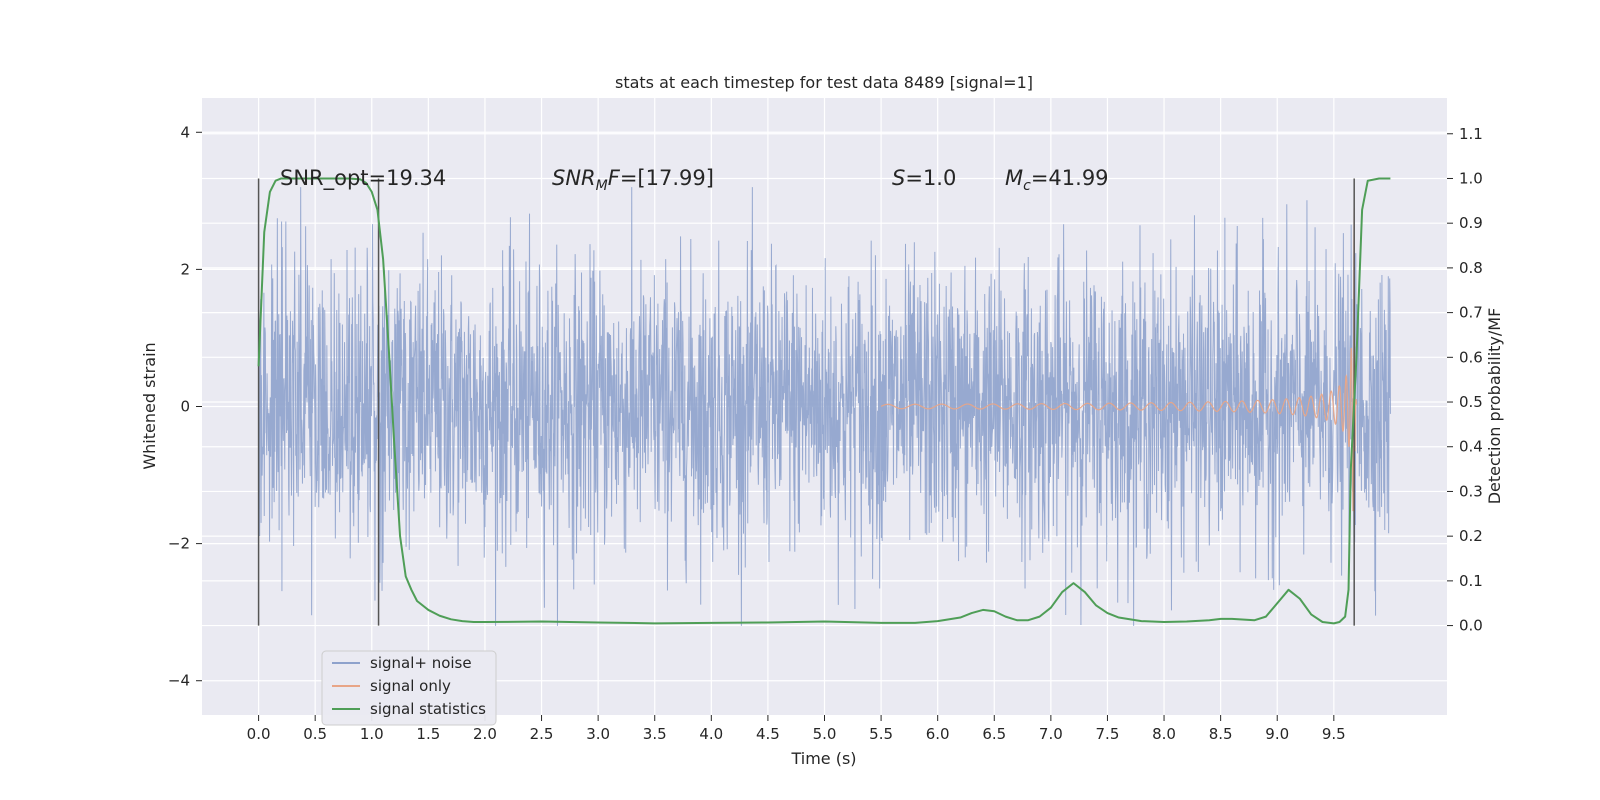  I want to click on y-right-tick-label: 0.9, so click(1471, 223).